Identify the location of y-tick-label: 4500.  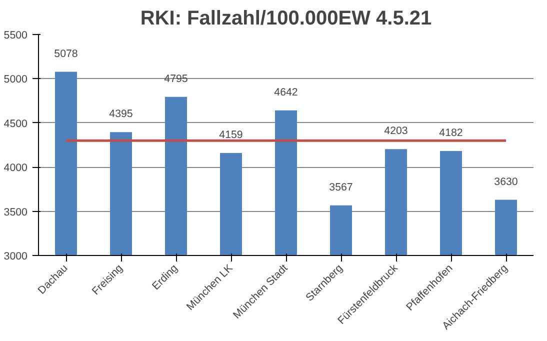
(16, 124).